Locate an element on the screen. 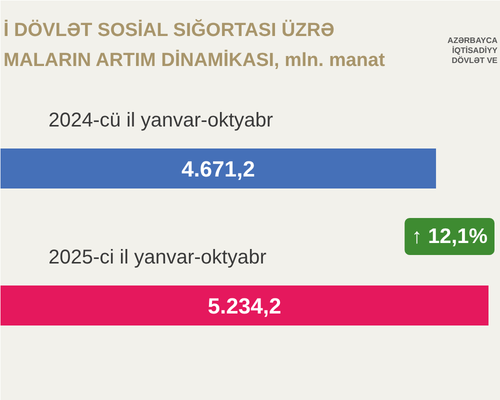 The image size is (500, 400). y-tick-label: 2024-cü il yanvar-oktyabr is located at coordinates (161, 121).